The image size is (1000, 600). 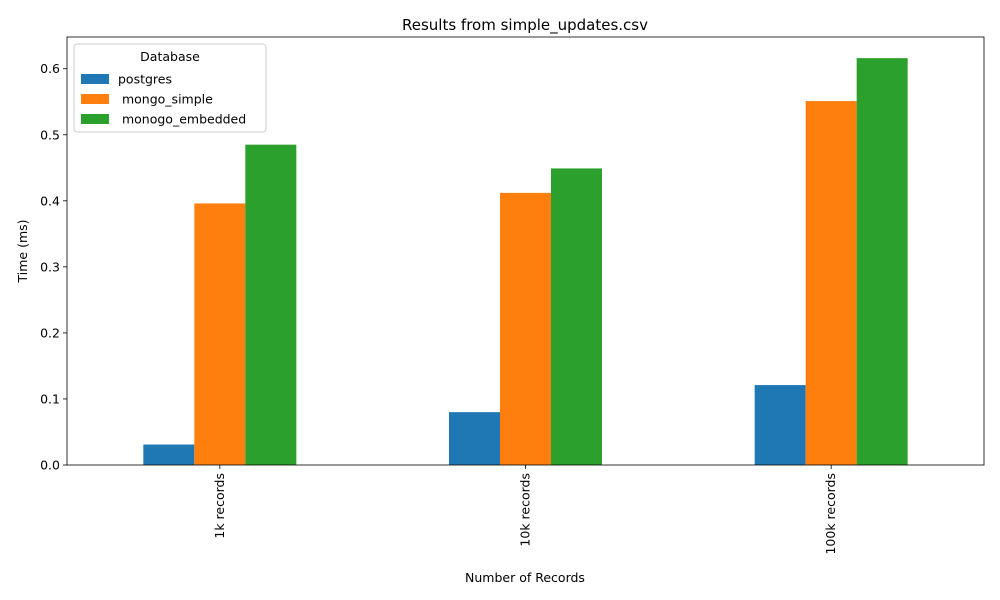 What do you see at coordinates (50, 332) in the screenshot?
I see `y-tick-label: 0.2` at bounding box center [50, 332].